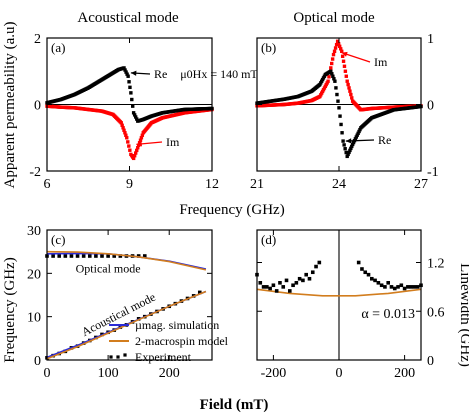 This screenshot has height=417, width=469. I want to click on annotation-optical-mode: Optical mode, so click(108, 268).